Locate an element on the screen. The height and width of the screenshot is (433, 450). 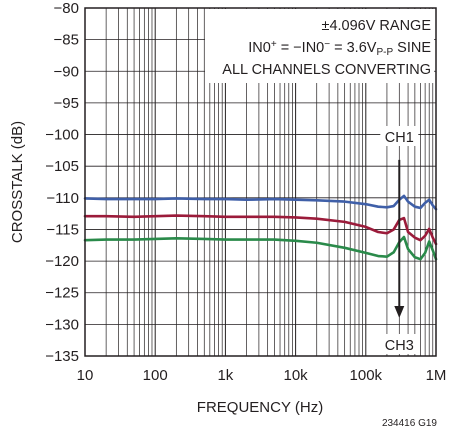
x-tick-label: 1k is located at coordinates (225, 375).